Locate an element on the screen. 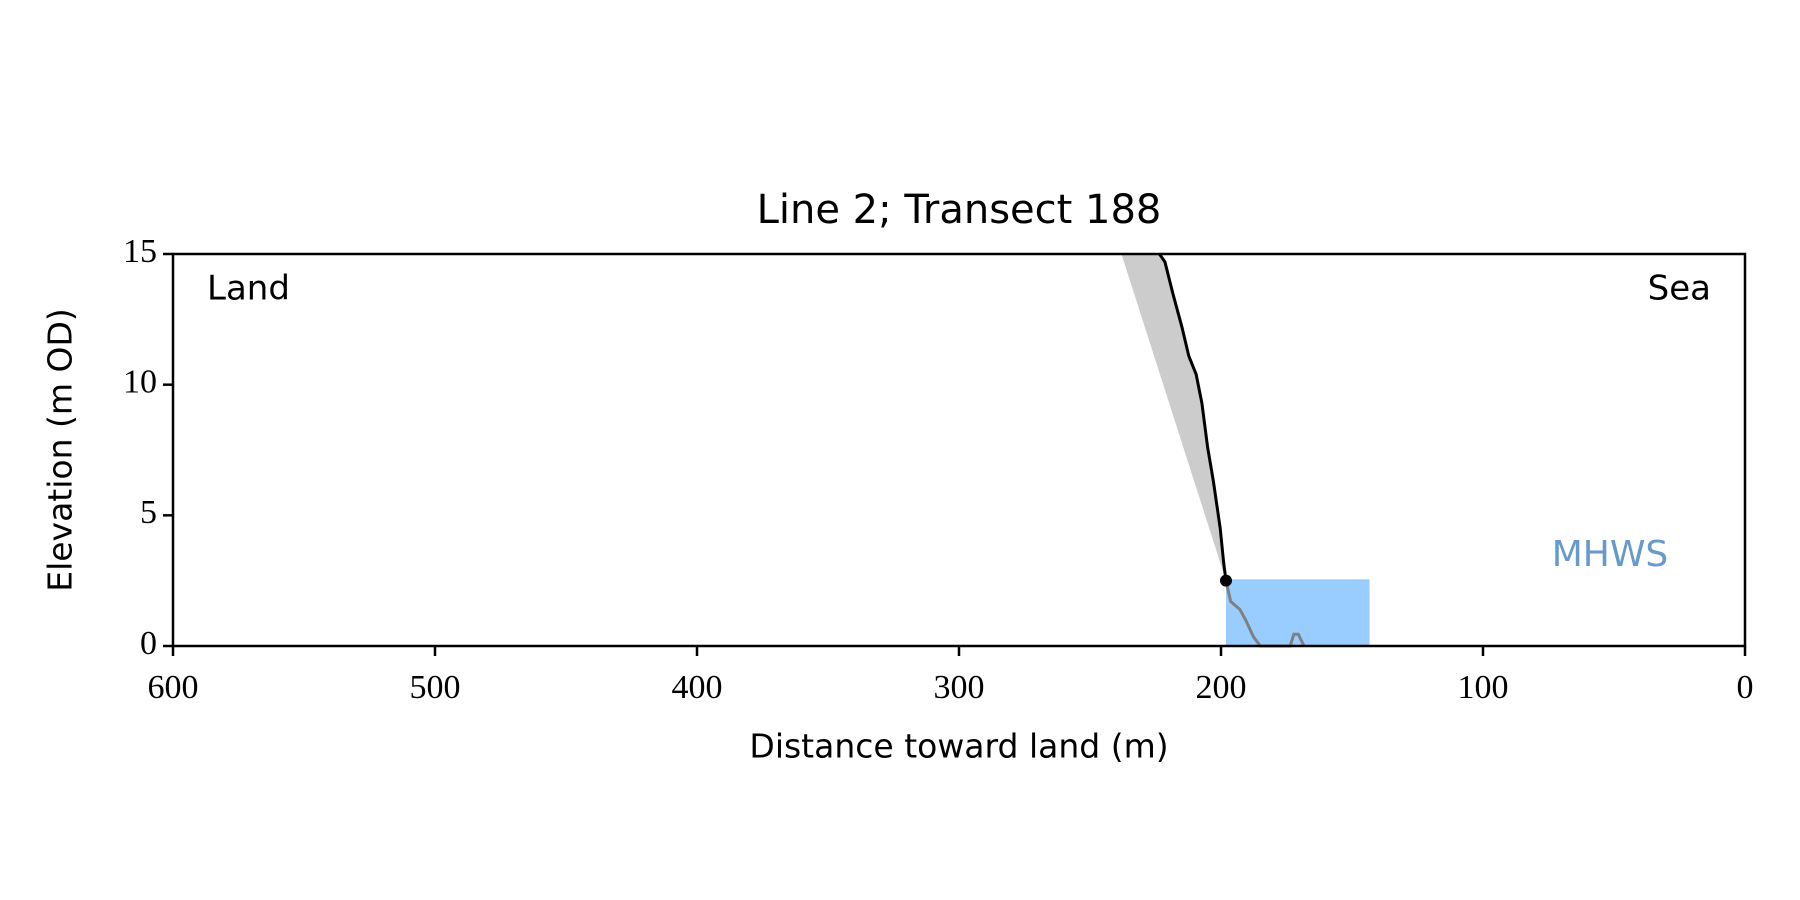  y-tick-label: 0 is located at coordinates (148, 643).